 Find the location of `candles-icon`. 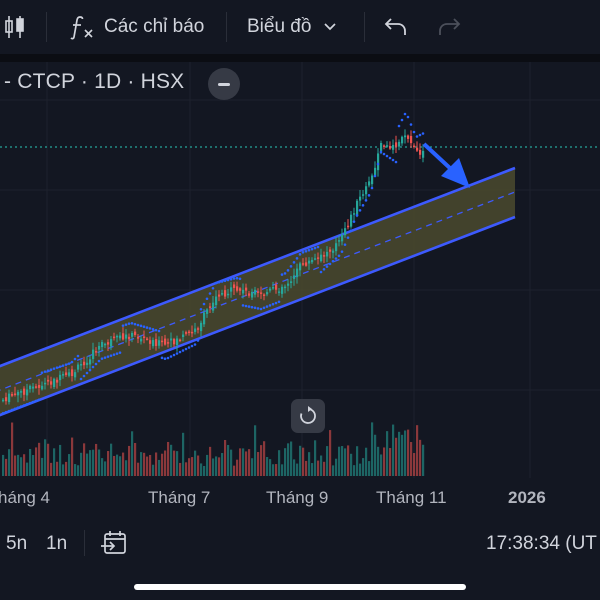

candles-icon is located at coordinates (15, 27).